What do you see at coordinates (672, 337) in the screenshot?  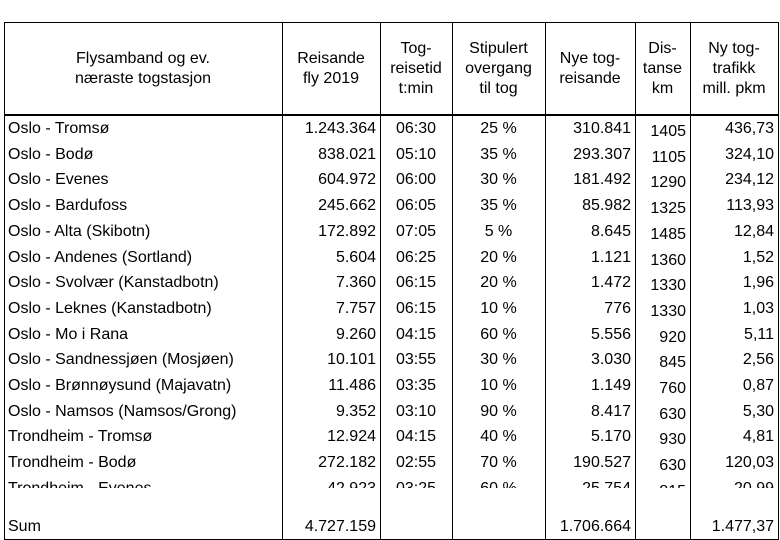 I see `table-cell: 920` at bounding box center [672, 337].